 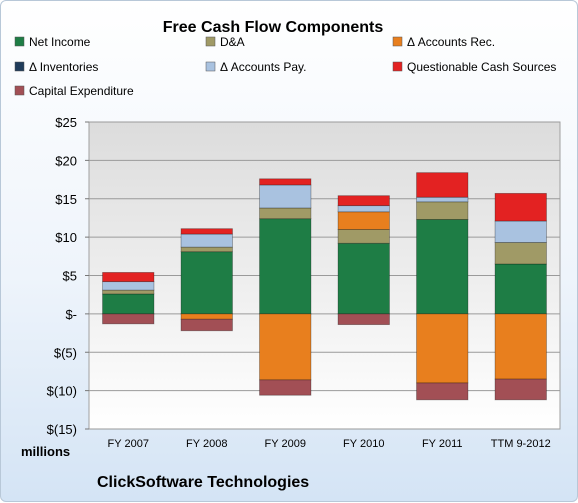 What do you see at coordinates (45, 451) in the screenshot?
I see `y-axis-units-label: millions` at bounding box center [45, 451].